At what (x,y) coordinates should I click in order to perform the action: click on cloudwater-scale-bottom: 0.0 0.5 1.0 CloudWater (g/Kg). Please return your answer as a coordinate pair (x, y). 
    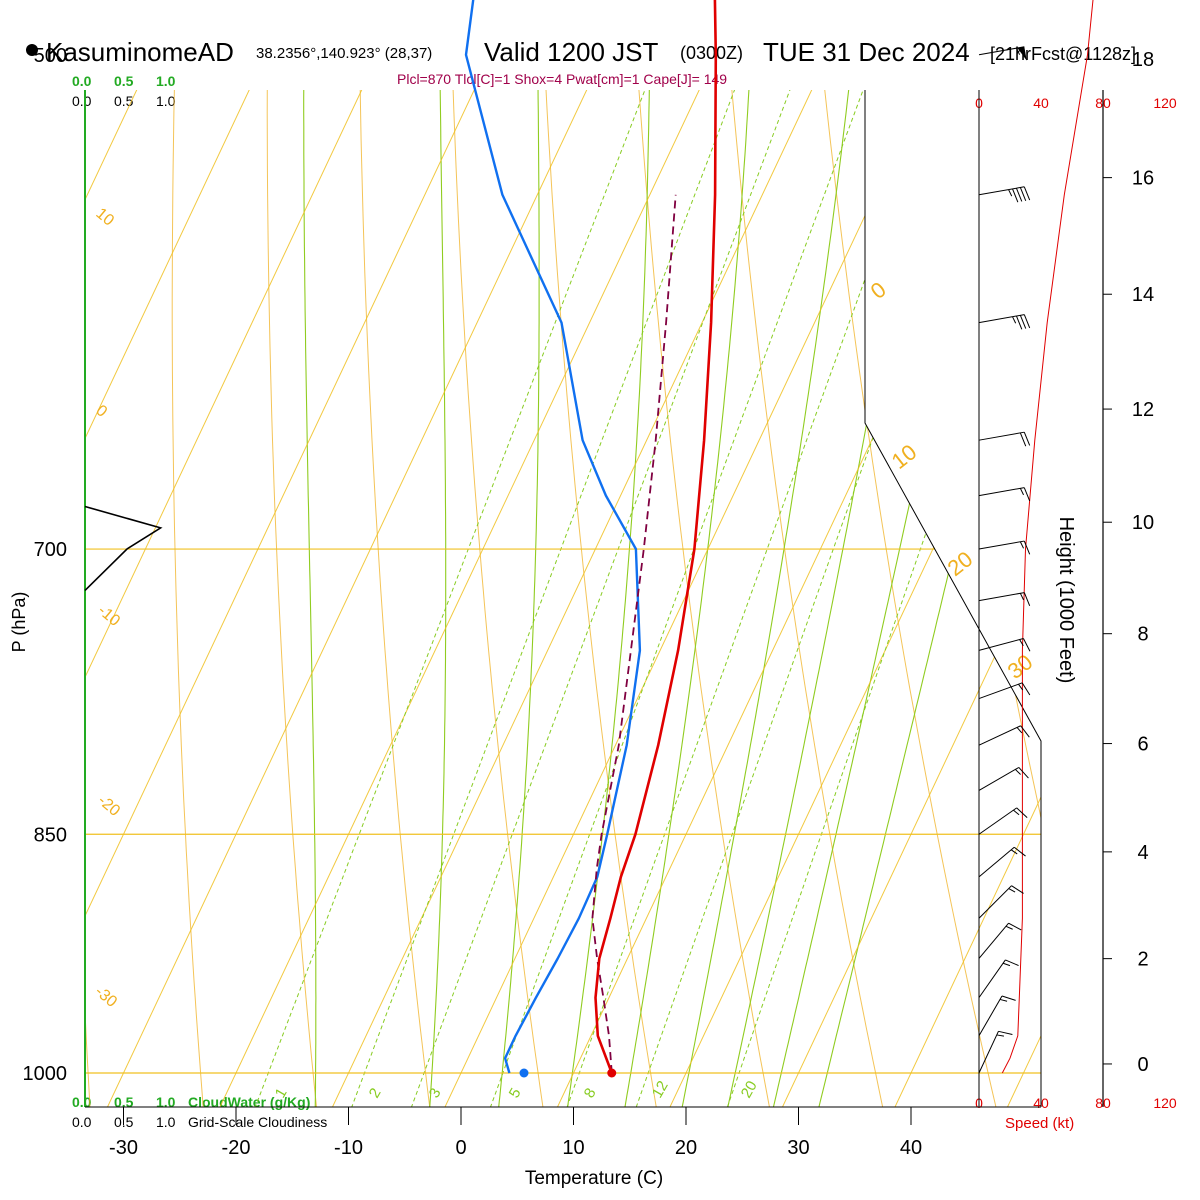
    Looking at the image, I should click on (191, 1102).